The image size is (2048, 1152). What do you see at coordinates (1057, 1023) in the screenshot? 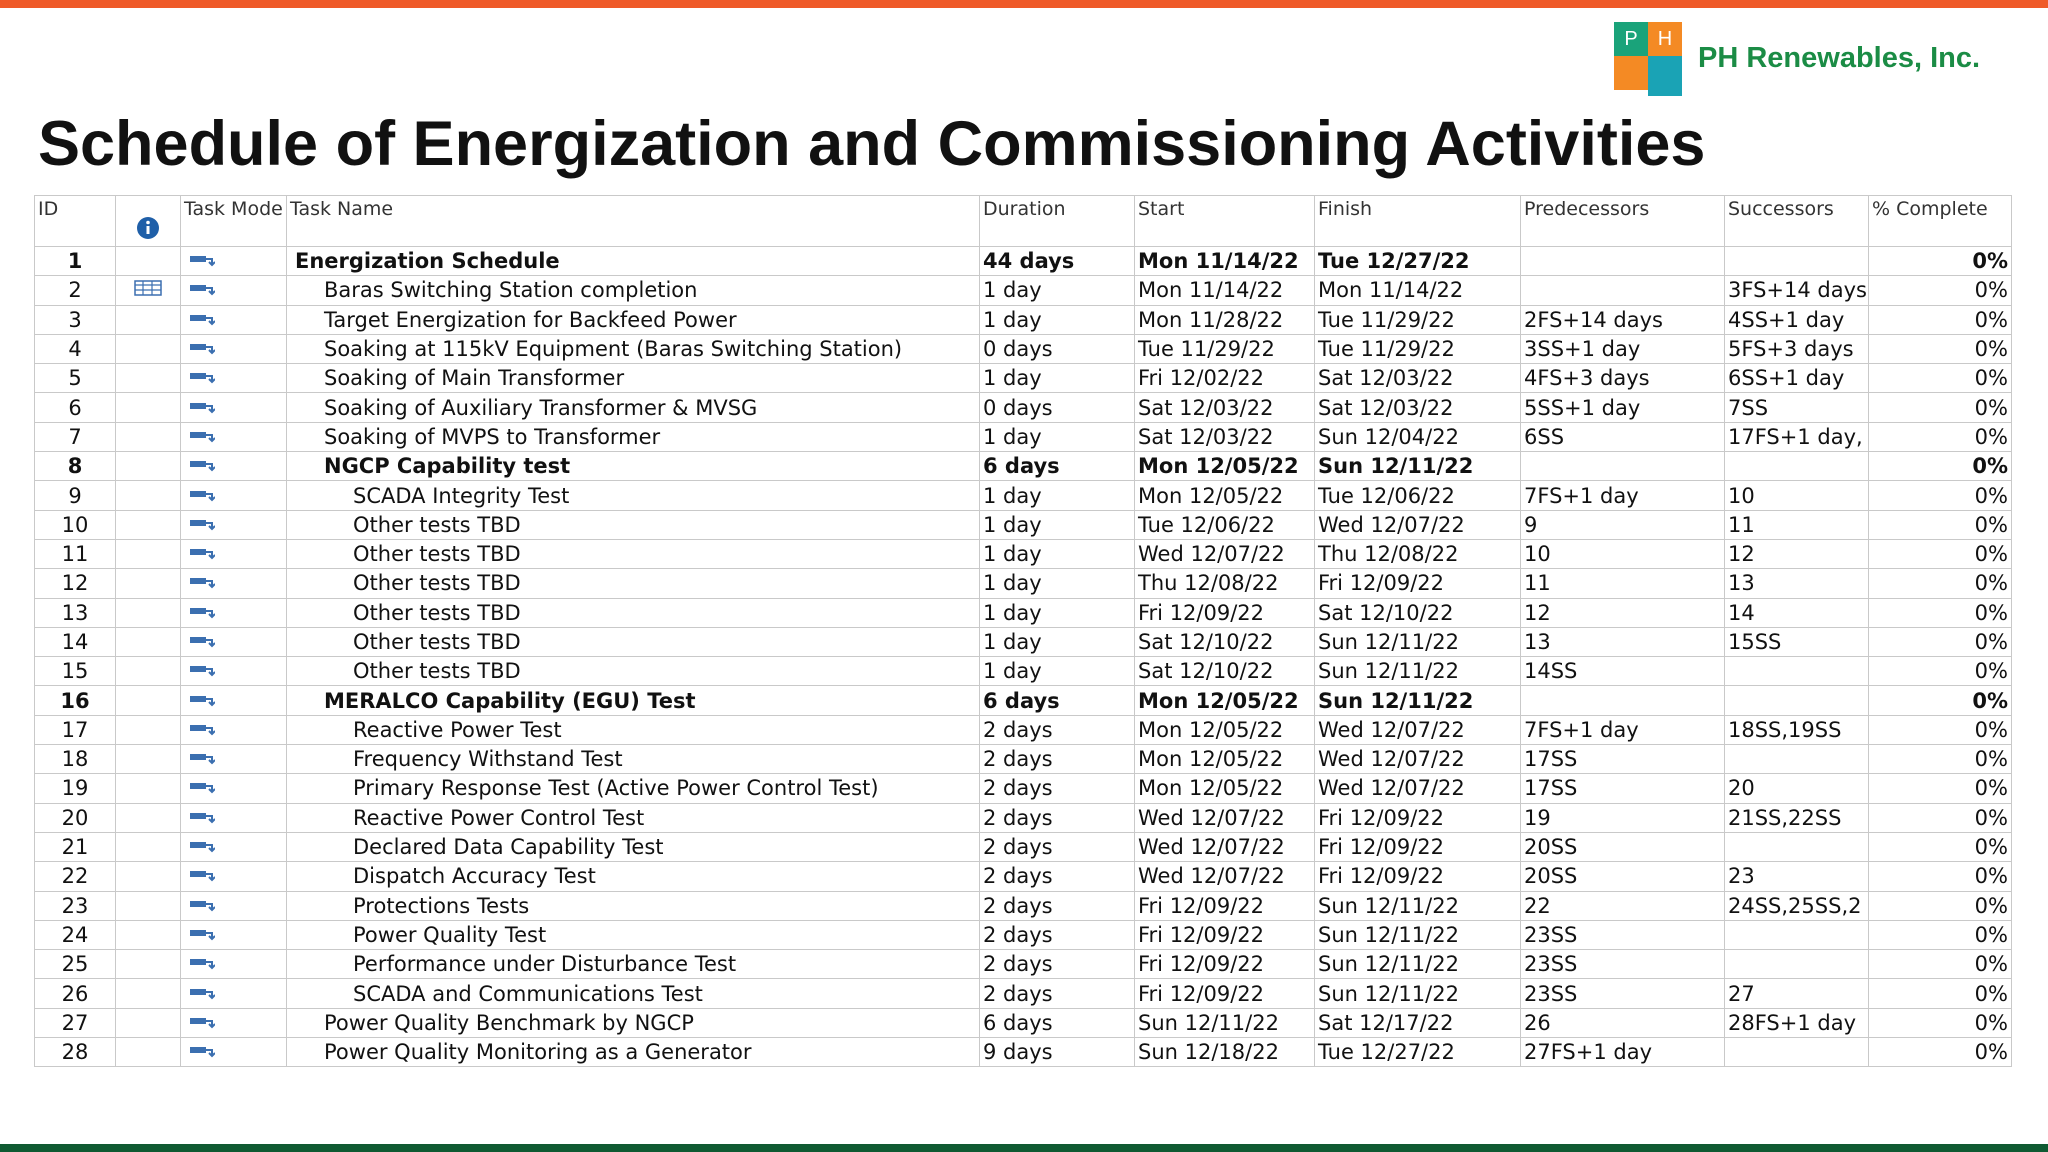
I see `cell: 6 days` at bounding box center [1057, 1023].